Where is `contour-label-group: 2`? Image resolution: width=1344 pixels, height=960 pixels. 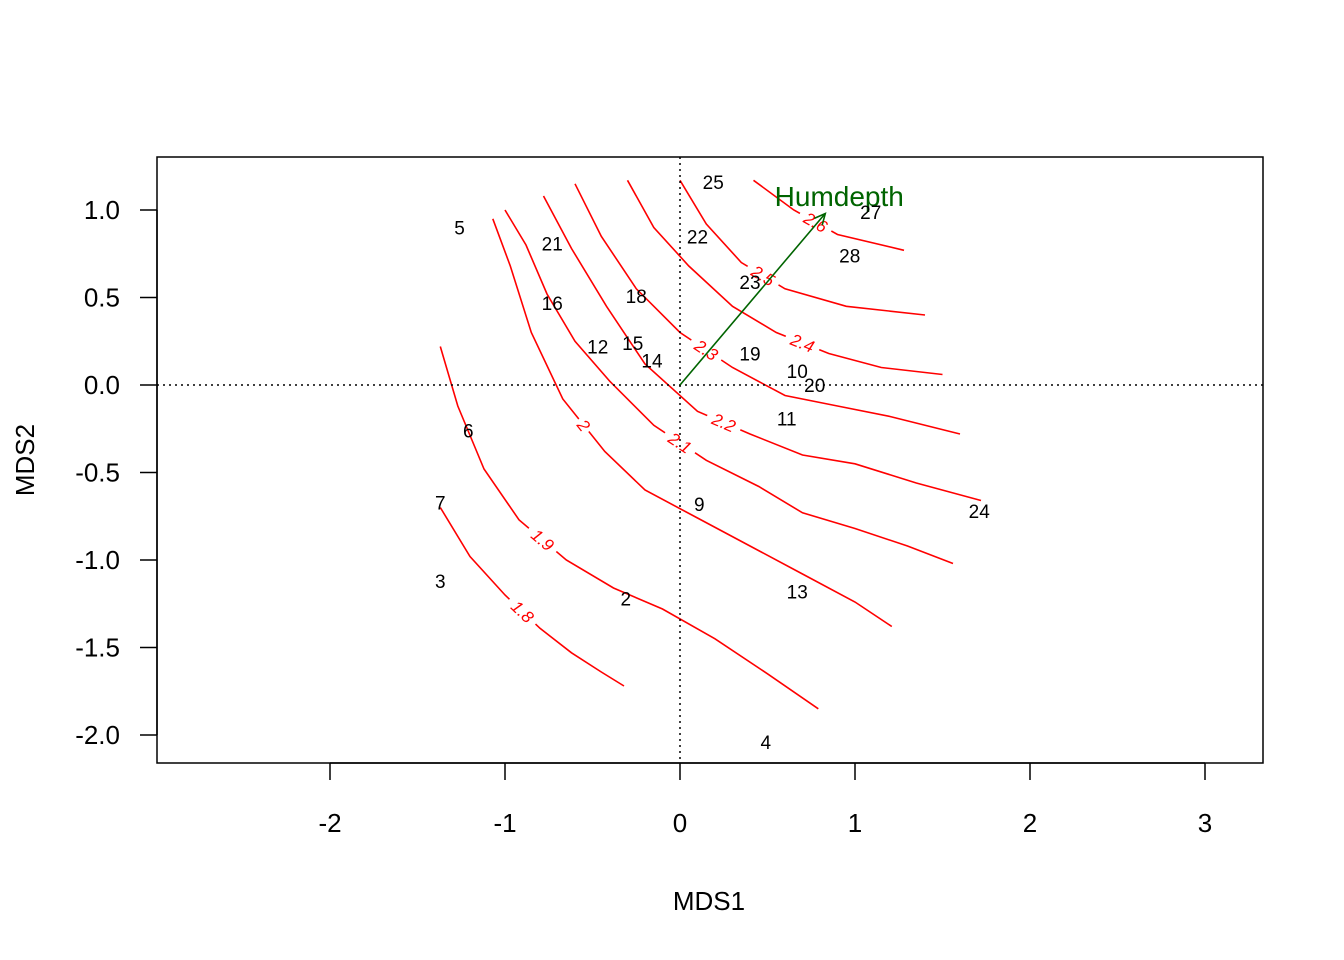 contour-label-group: 2 is located at coordinates (583, 425).